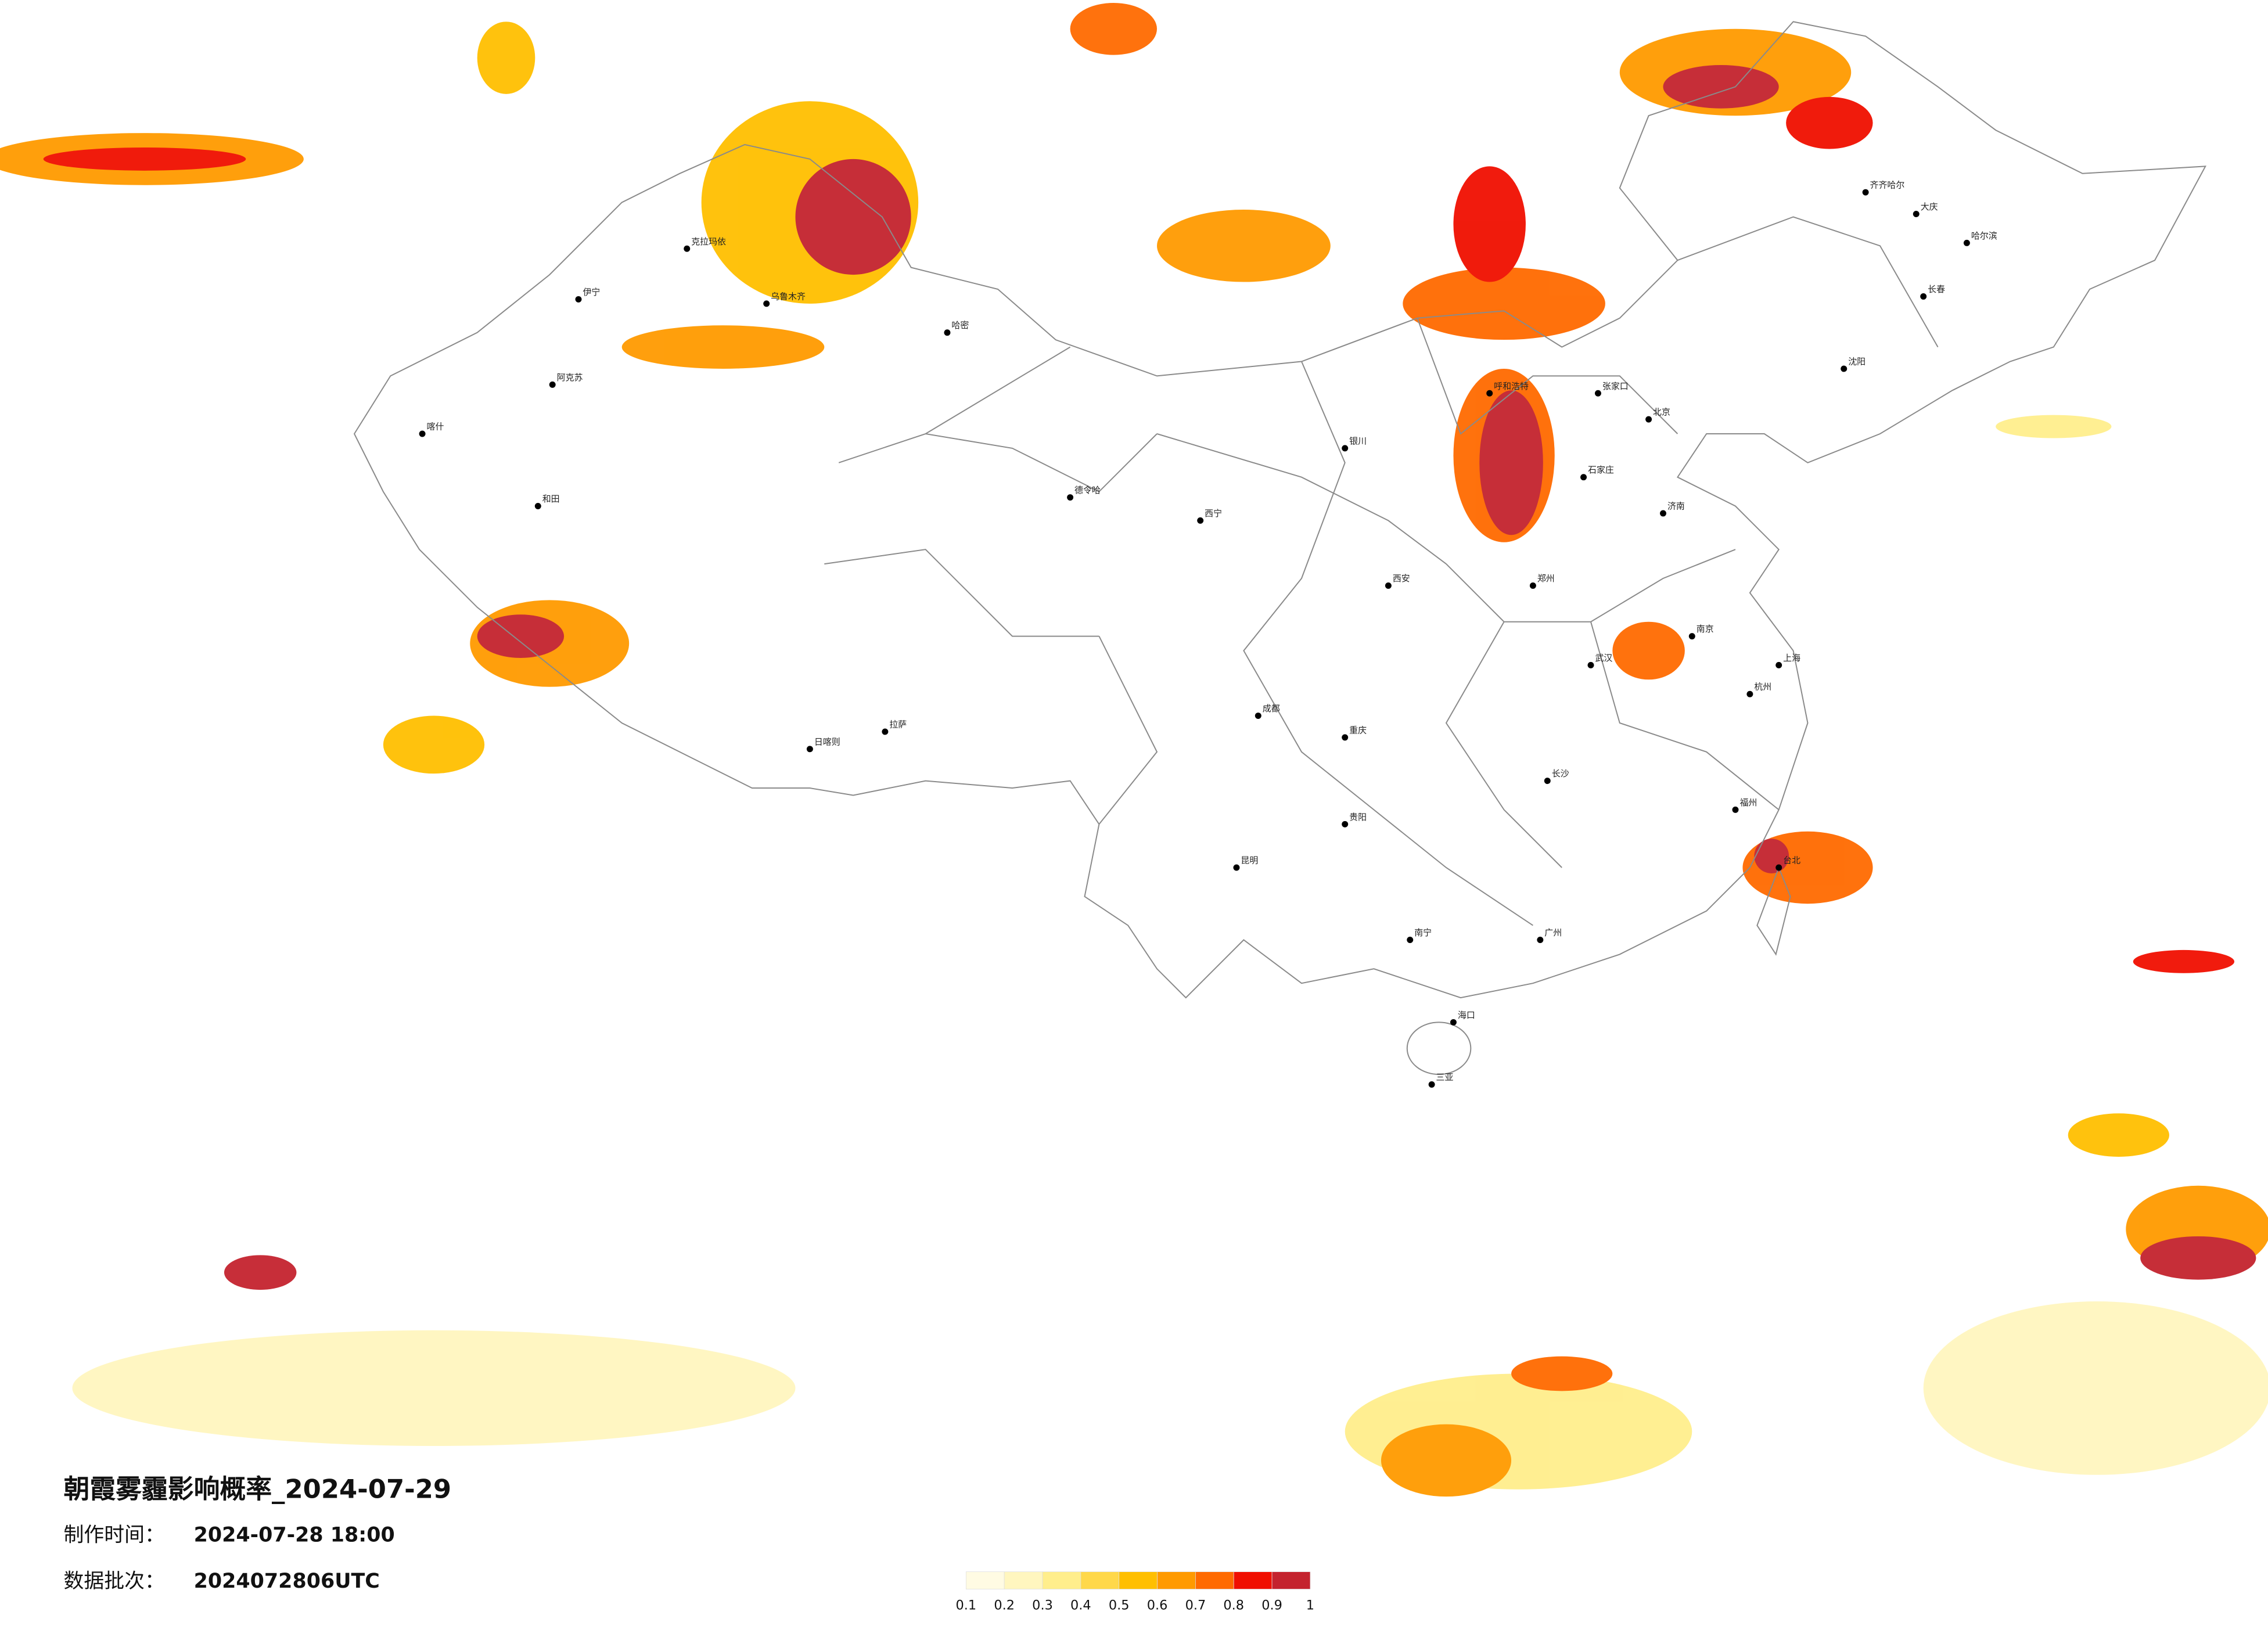  What do you see at coordinates (1358, 730) in the screenshot?
I see `city-label: 重庆` at bounding box center [1358, 730].